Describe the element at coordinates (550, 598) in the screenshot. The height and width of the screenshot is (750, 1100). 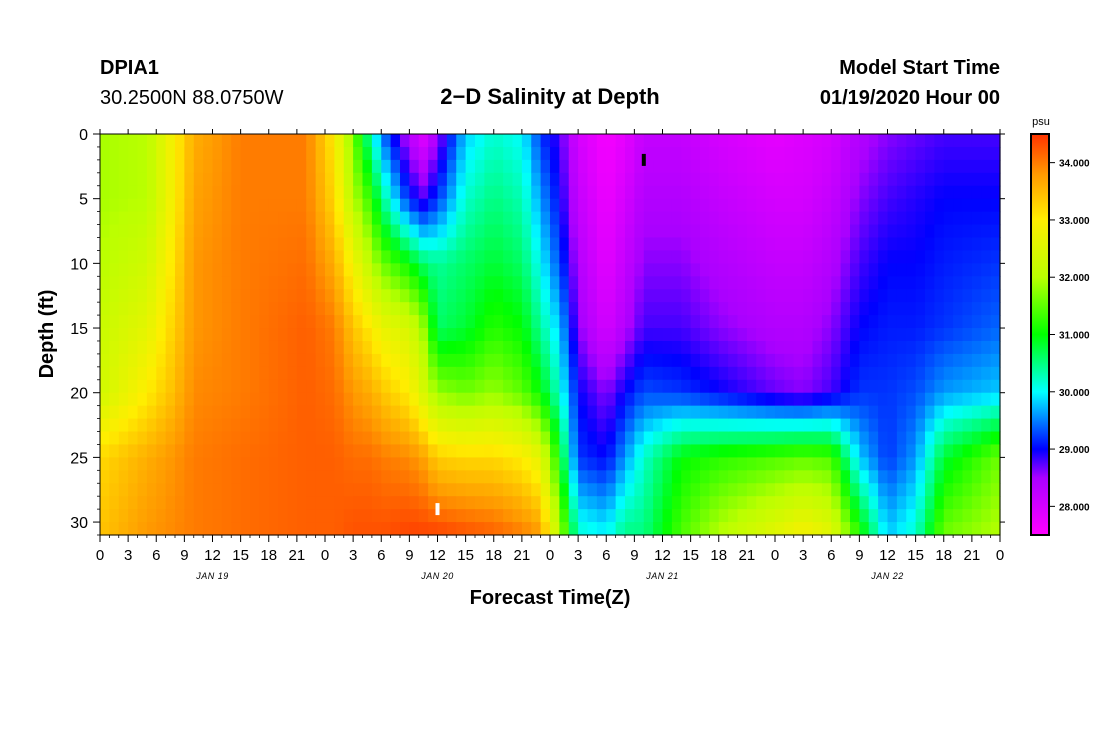
I see `x-axis-label: Forecast Time(Z)` at that location.